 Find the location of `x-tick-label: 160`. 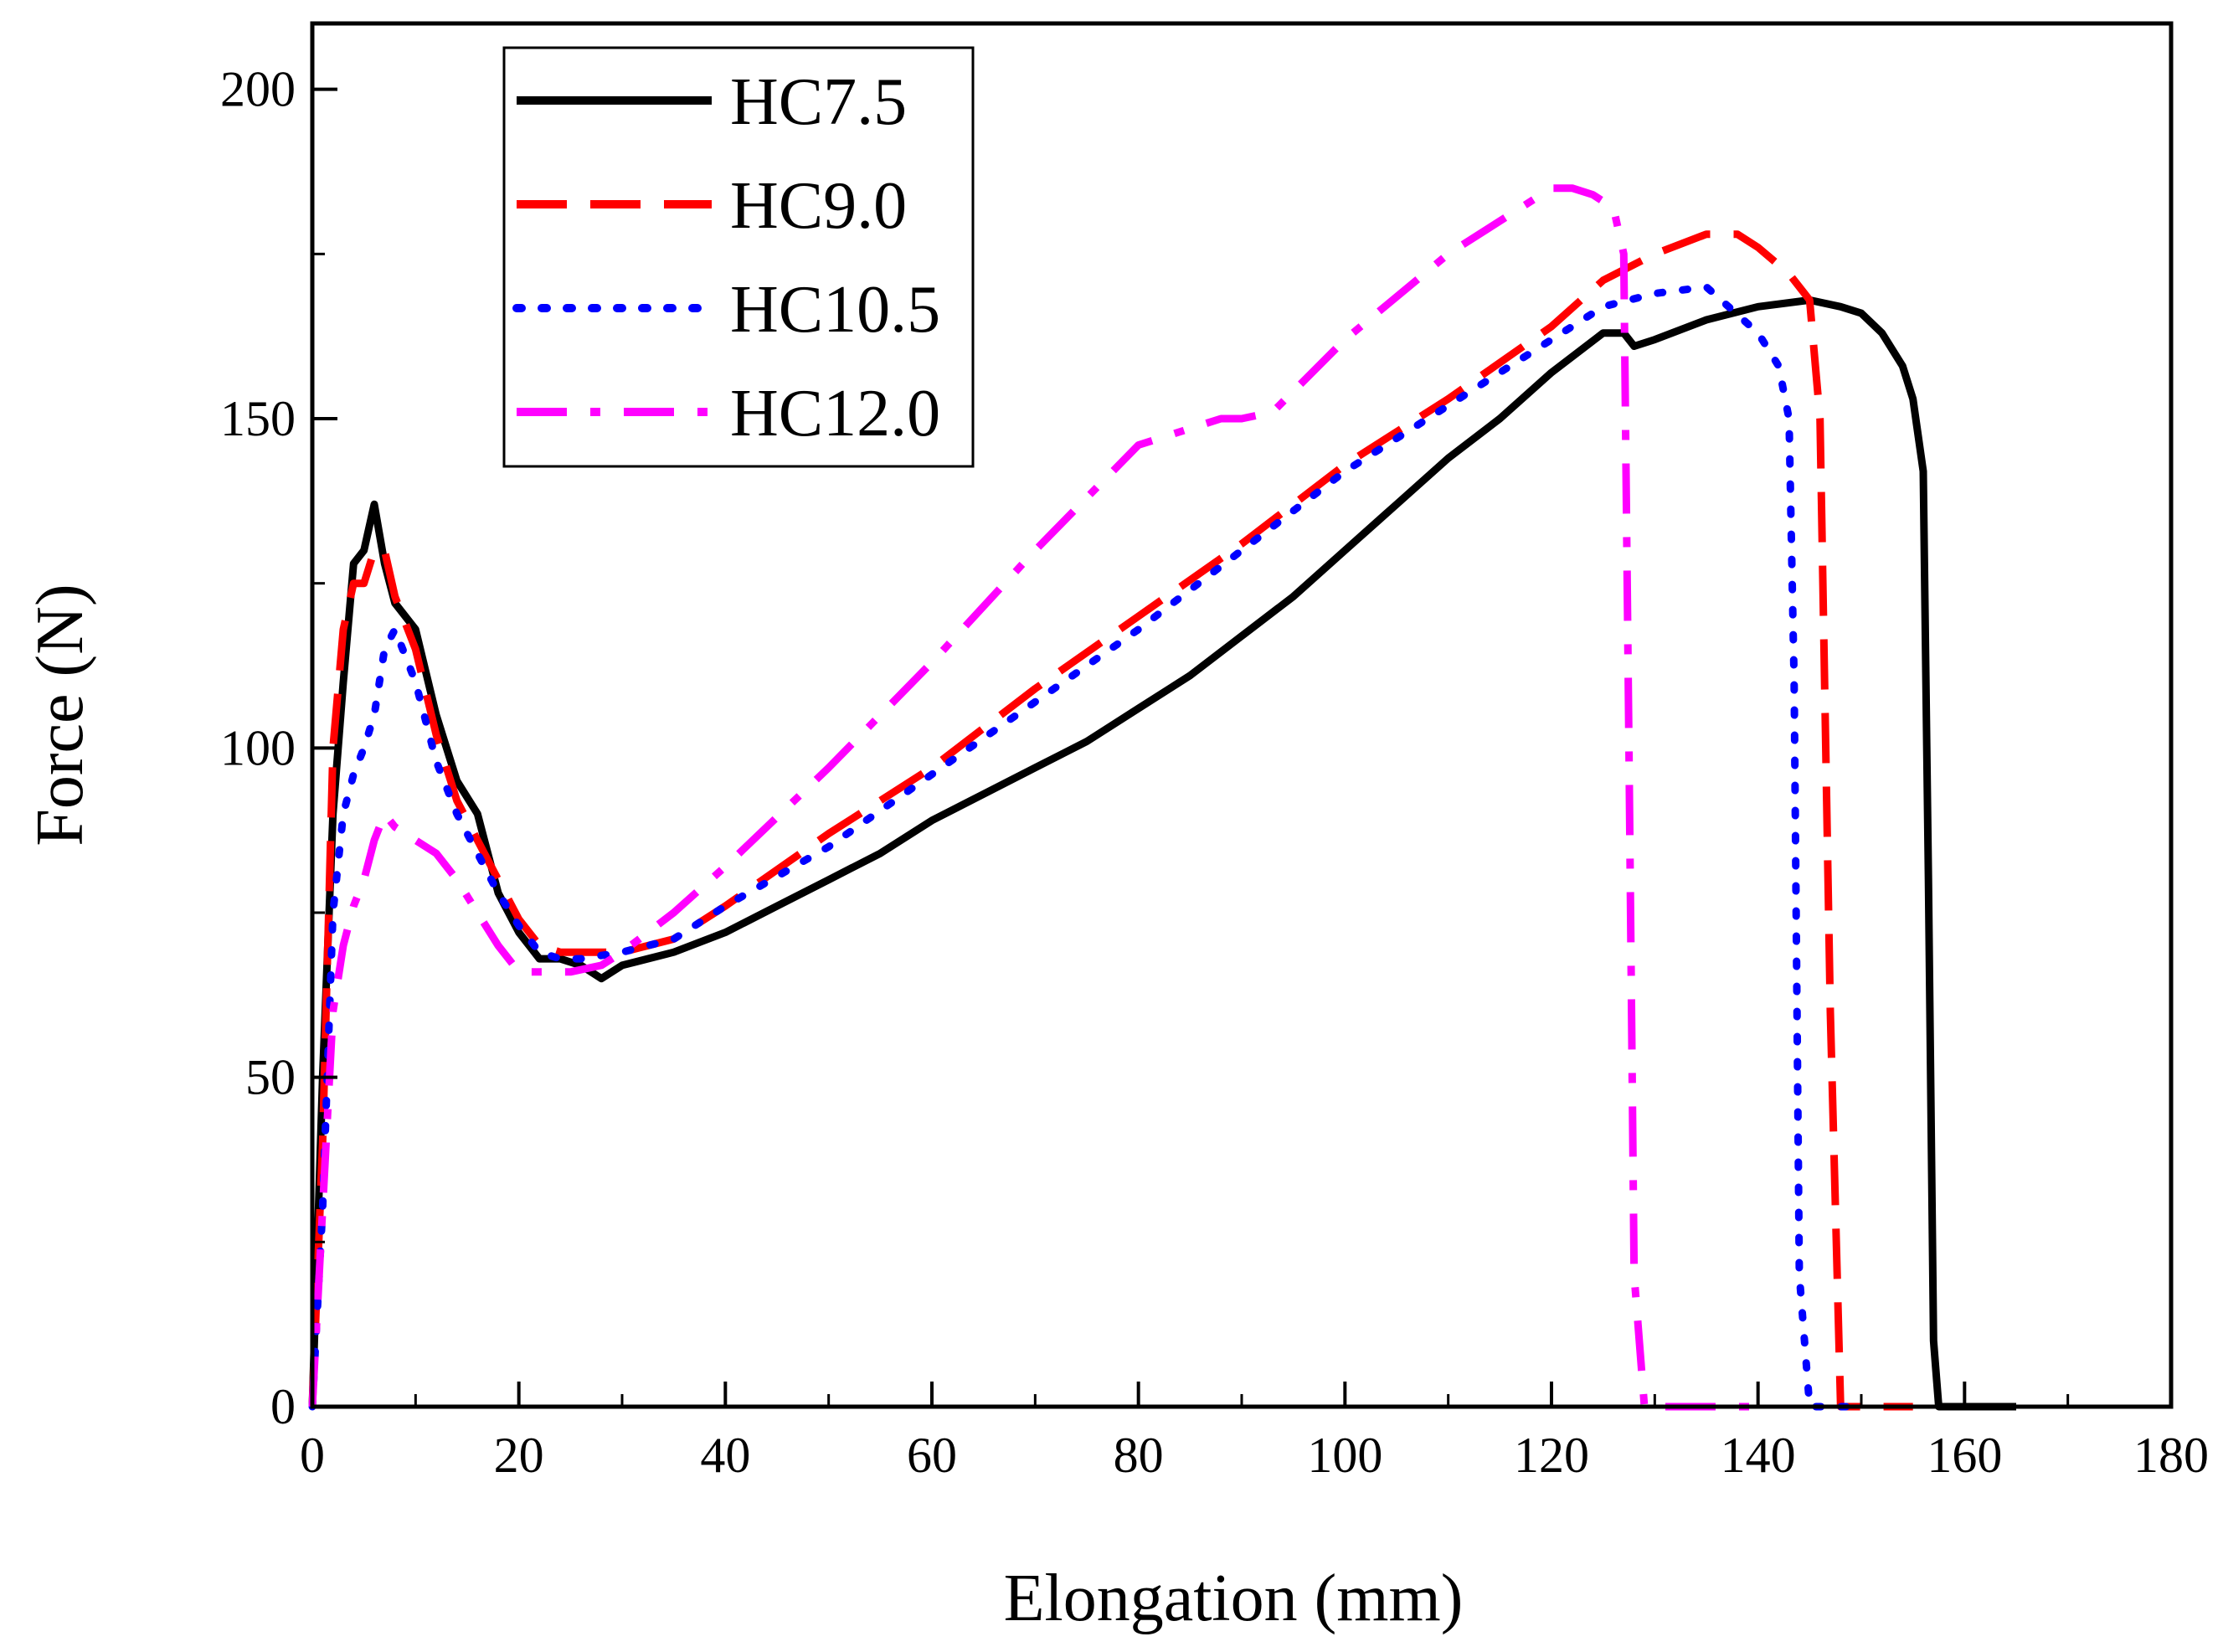

x-tick-label: 160 is located at coordinates (1965, 1456).